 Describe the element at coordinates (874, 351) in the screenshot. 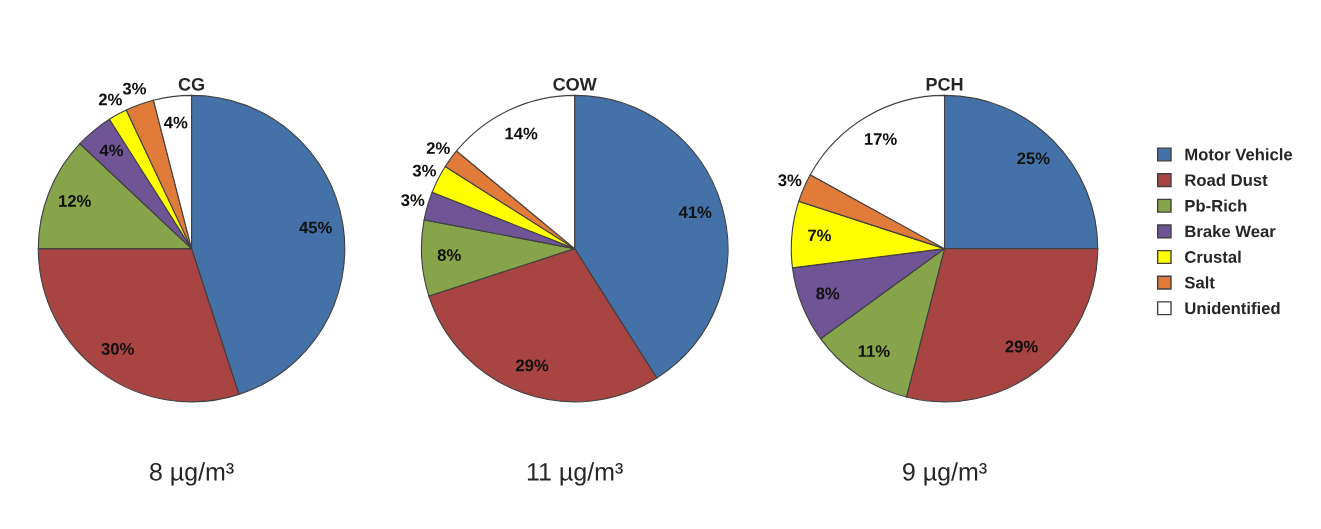

I see `data-label: 11%` at that location.